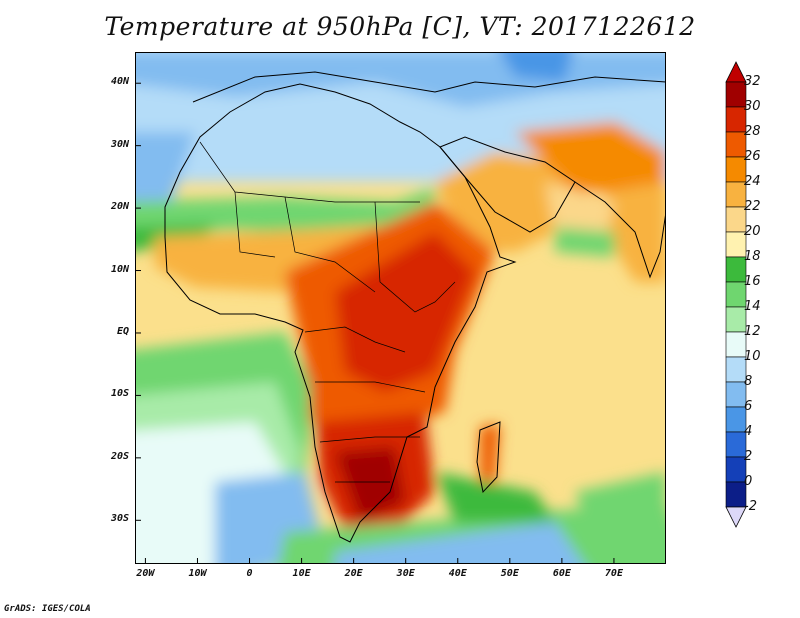 The height and width of the screenshot is (618, 800). What do you see at coordinates (353, 573) in the screenshot?
I see `x-tick-label: 20E` at bounding box center [353, 573].